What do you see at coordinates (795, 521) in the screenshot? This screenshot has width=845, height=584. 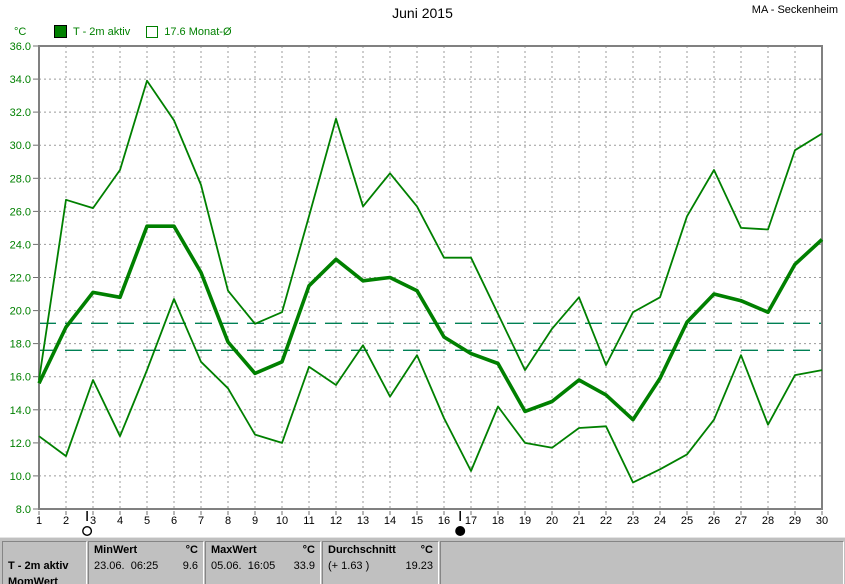 I see `svg-text: 29` at bounding box center [795, 521].